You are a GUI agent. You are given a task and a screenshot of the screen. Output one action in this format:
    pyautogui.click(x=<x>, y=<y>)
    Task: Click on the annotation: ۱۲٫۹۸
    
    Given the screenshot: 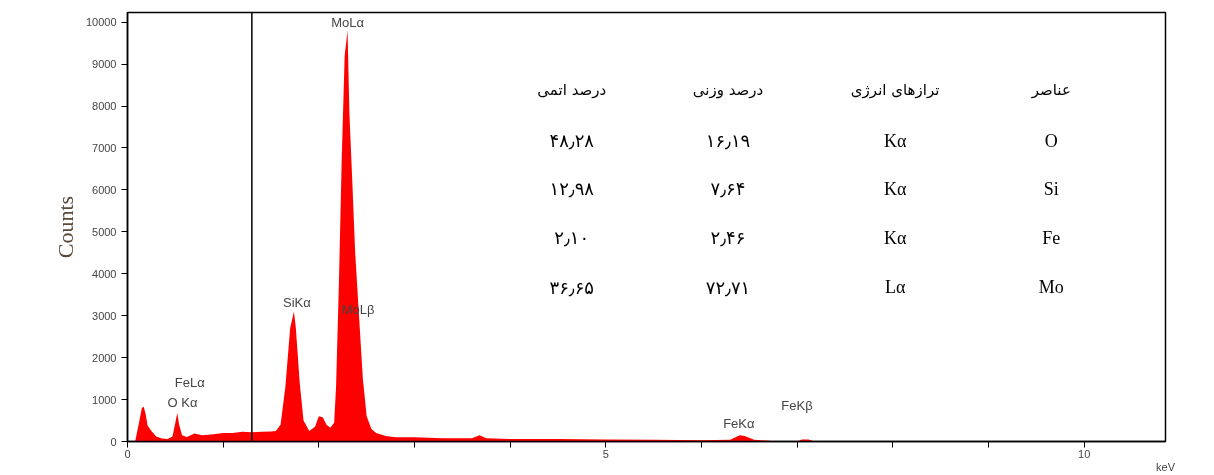 What is the action you would take?
    pyautogui.click(x=572, y=189)
    